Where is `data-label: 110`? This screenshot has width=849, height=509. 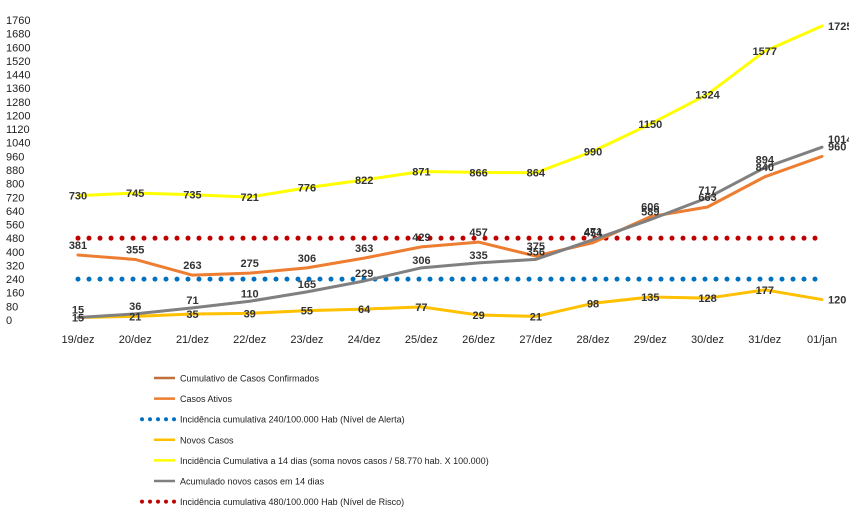 data-label: 110 is located at coordinates (250, 294).